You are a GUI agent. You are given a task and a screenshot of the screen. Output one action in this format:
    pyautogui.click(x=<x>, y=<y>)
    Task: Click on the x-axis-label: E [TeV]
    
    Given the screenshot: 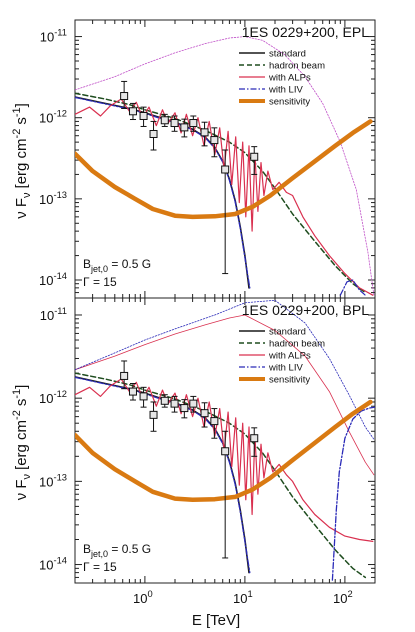 What is the action you would take?
    pyautogui.click(x=216, y=620)
    